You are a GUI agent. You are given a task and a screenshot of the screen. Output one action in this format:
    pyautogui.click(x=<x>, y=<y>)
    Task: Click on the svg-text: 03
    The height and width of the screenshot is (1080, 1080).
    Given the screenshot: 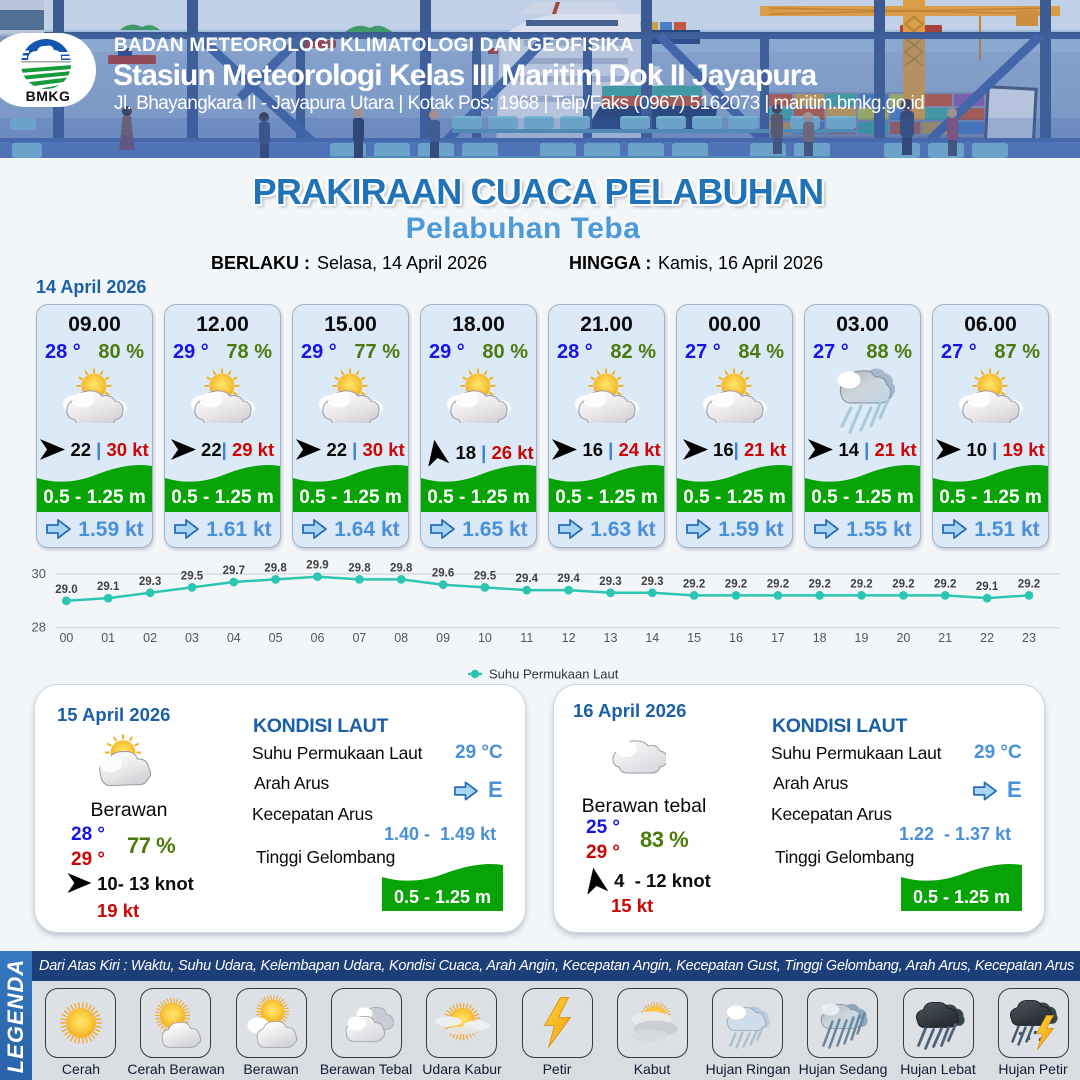 What is the action you would take?
    pyautogui.click(x=192, y=638)
    